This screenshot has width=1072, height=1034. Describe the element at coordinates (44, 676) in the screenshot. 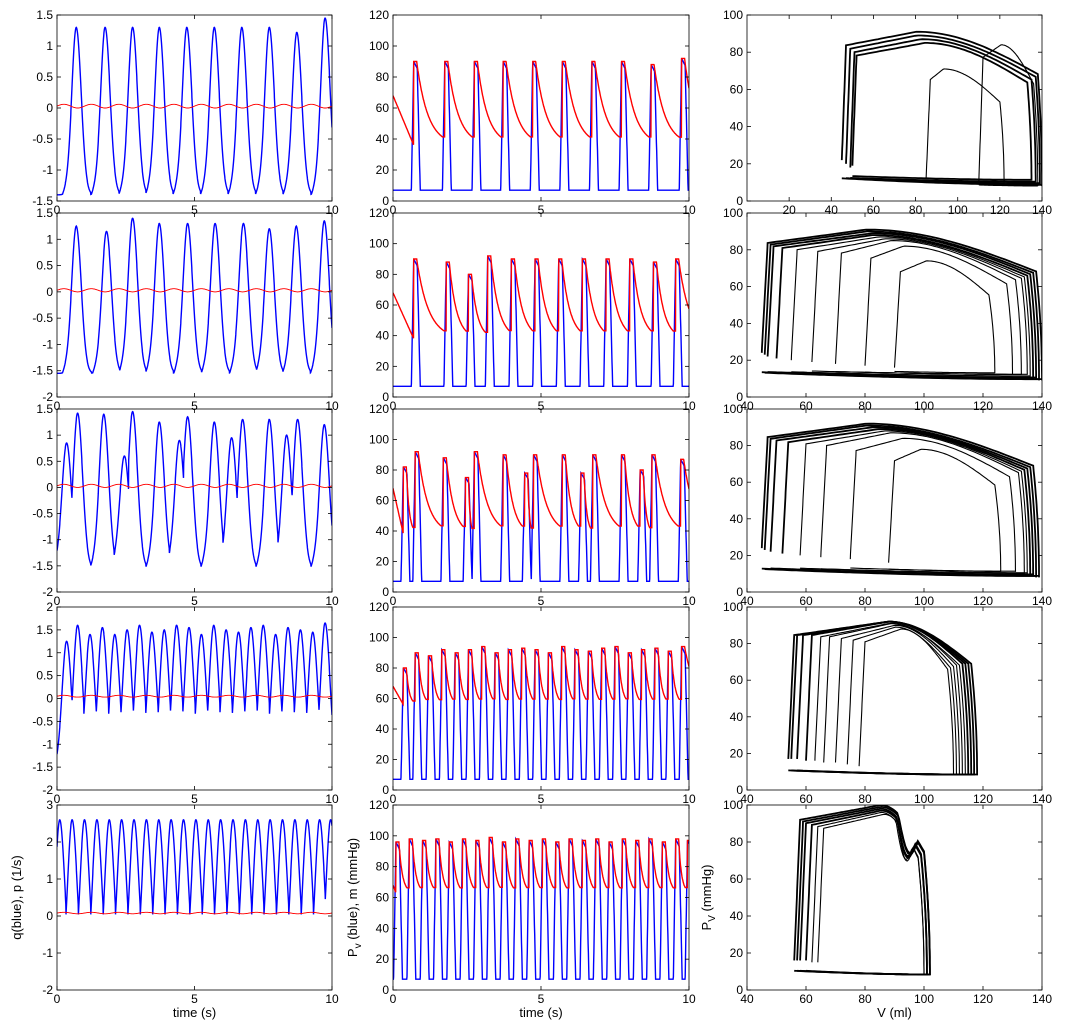

I see `y-tick-label: 0.5` at that location.